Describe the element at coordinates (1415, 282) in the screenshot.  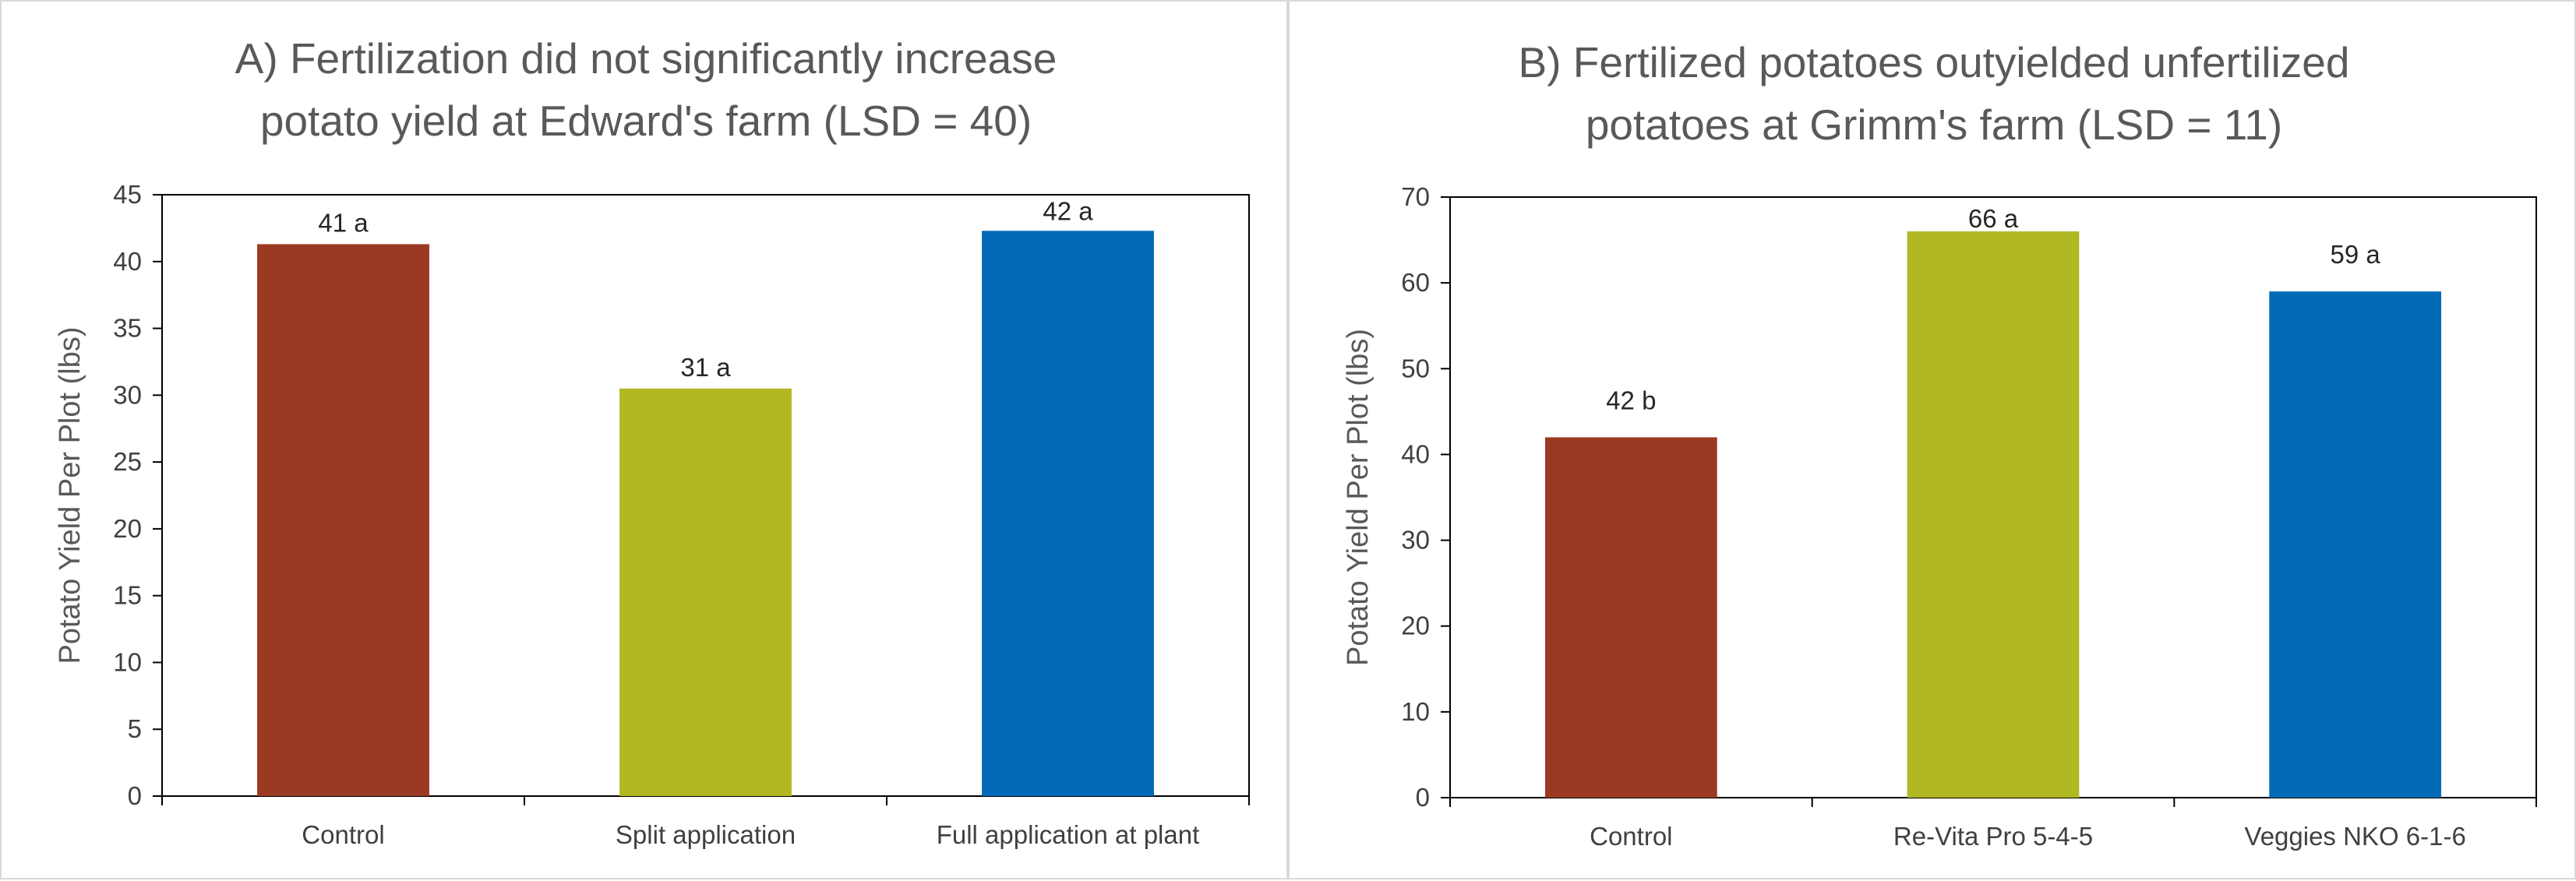
I see `y-tick-label: 60` at that location.